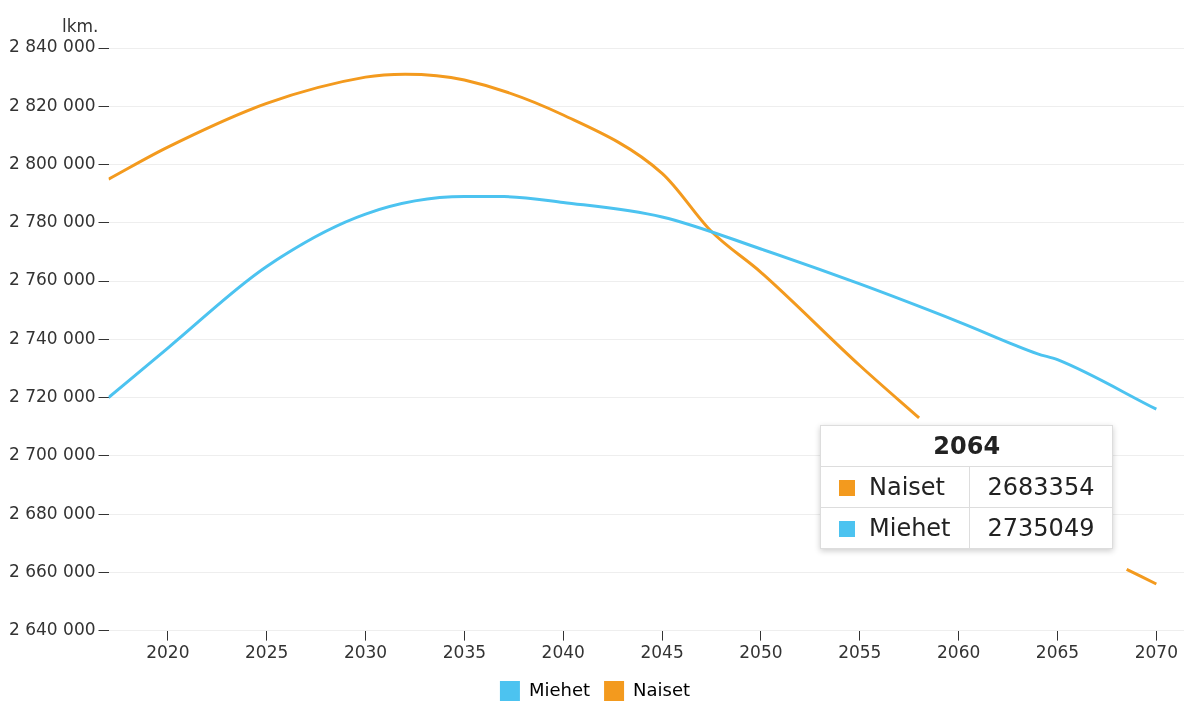 This screenshot has width=1192, height=715. What do you see at coordinates (52, 104) in the screenshot?
I see `y-tick-label: 2 820 000` at bounding box center [52, 104].